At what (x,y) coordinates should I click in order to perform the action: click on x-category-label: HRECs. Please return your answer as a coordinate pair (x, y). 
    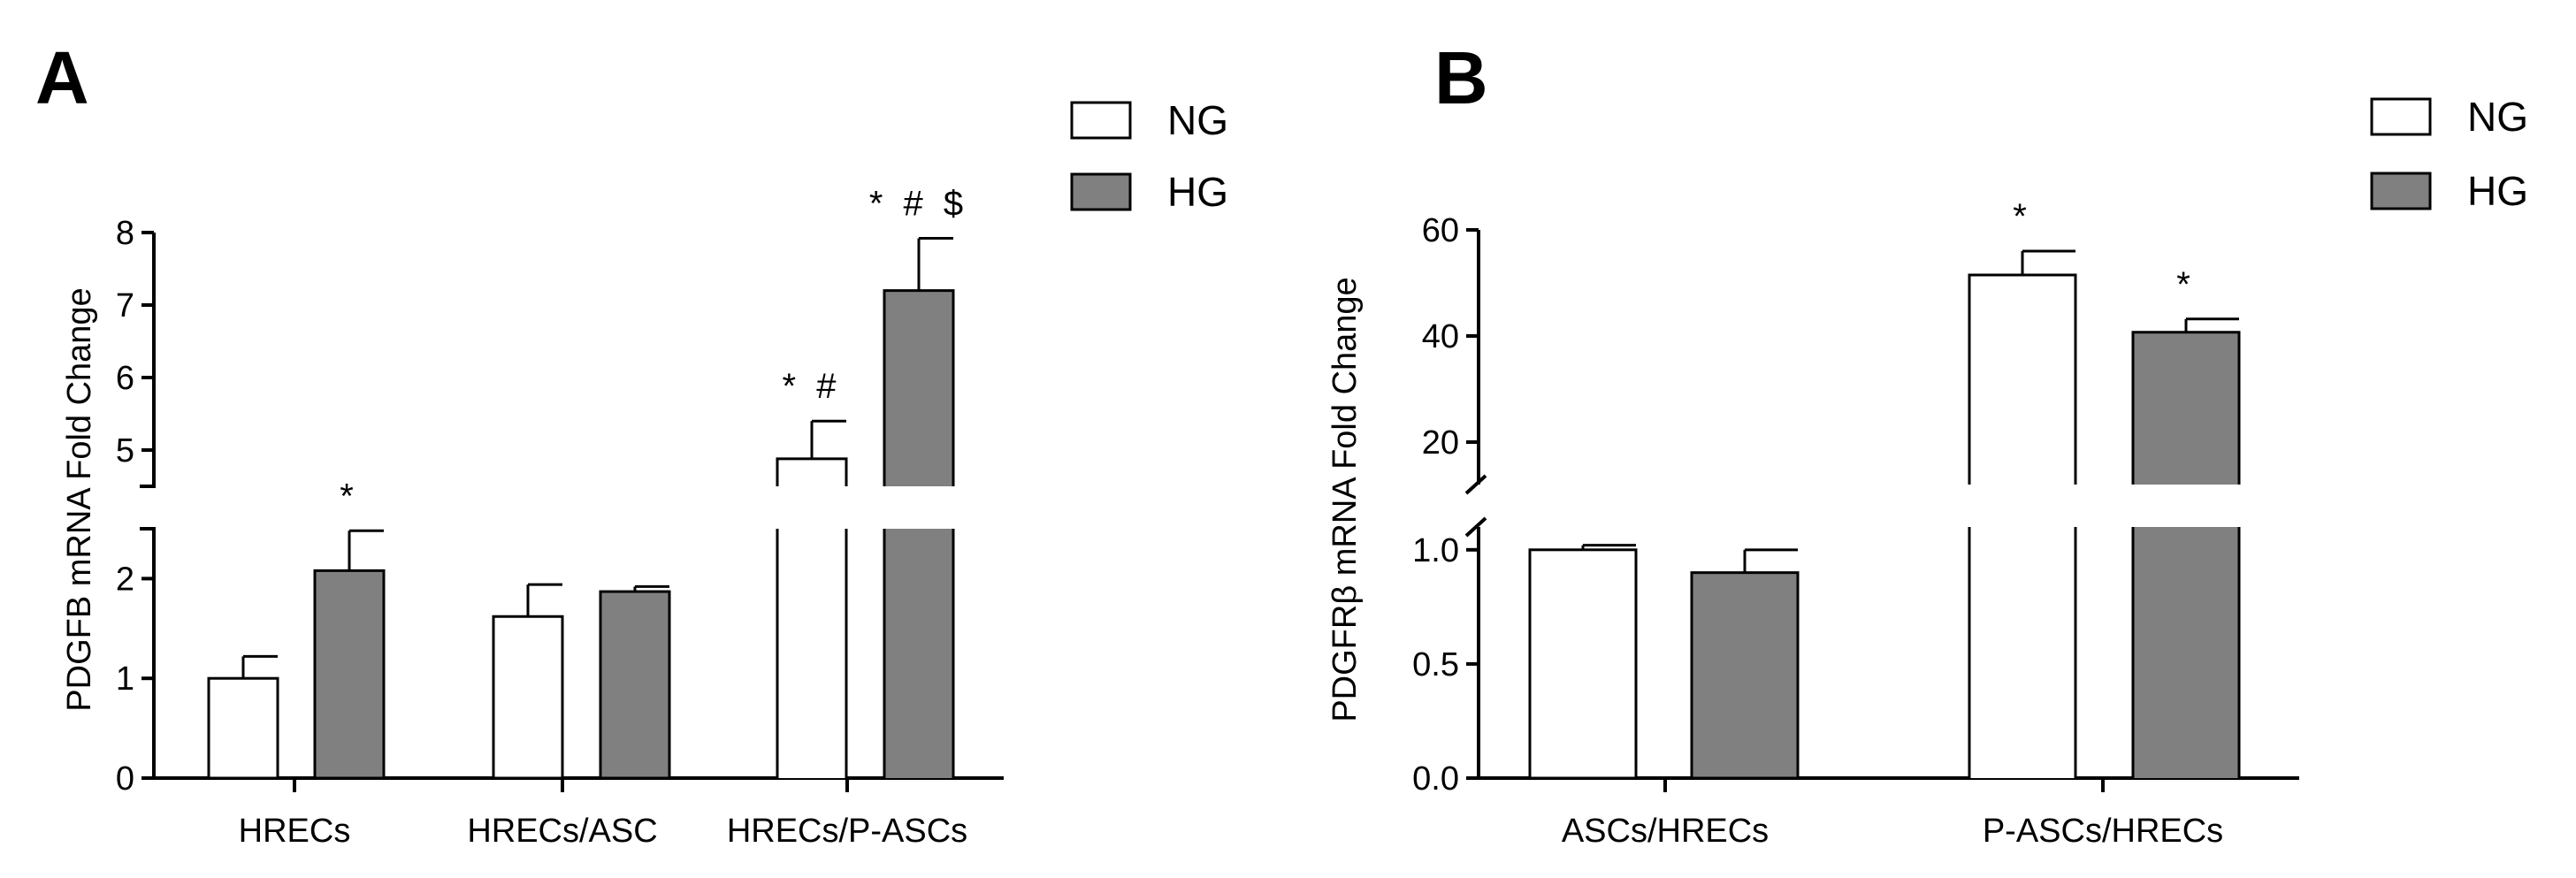
    Looking at the image, I should click on (295, 831).